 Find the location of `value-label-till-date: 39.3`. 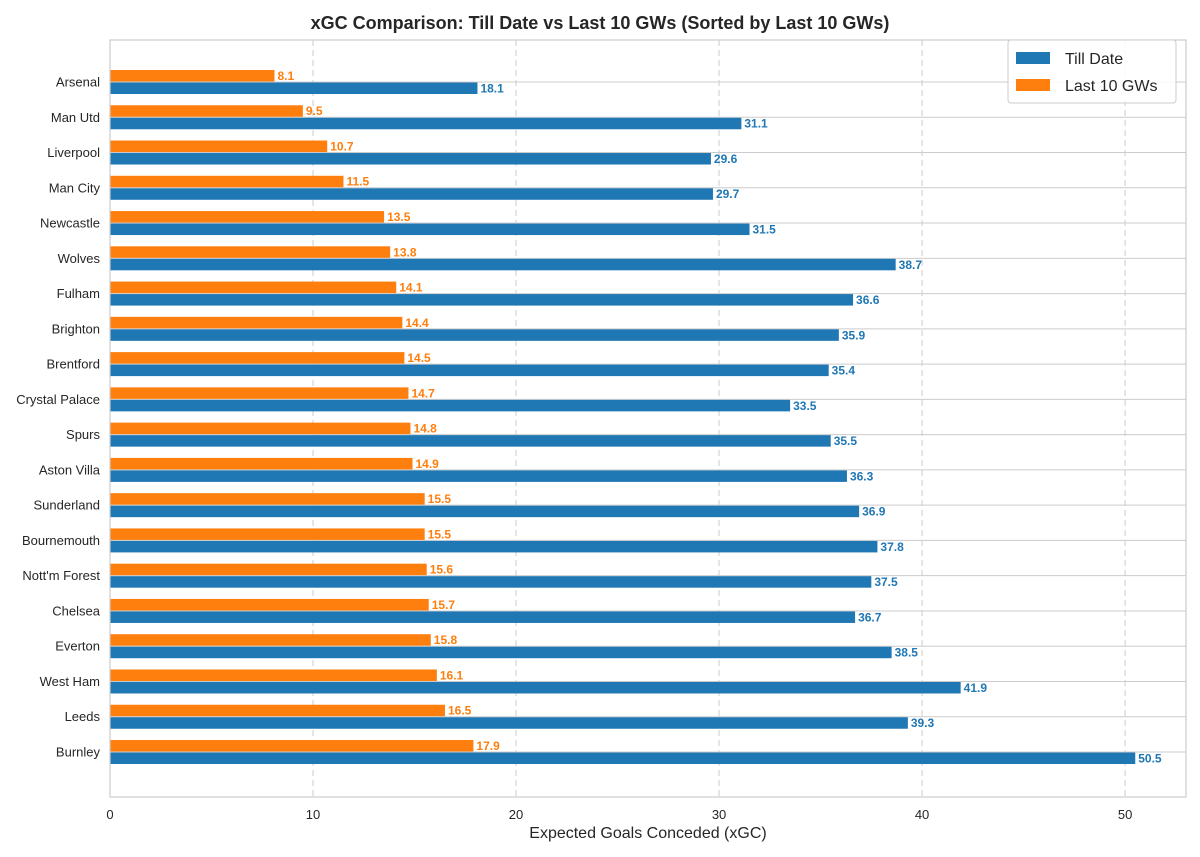

value-label-till-date: 39.3 is located at coordinates (923, 723).